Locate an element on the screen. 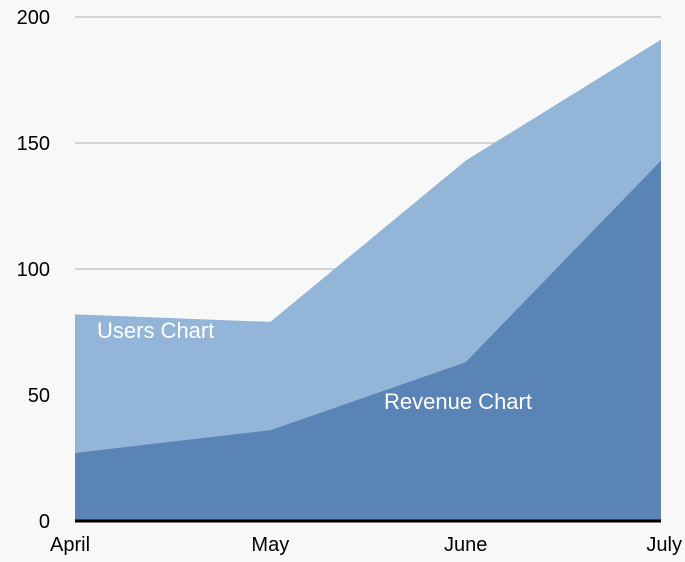 This screenshot has width=685, height=562. y-axis-ticks: 0 50 100 150 200 is located at coordinates (33, 270).